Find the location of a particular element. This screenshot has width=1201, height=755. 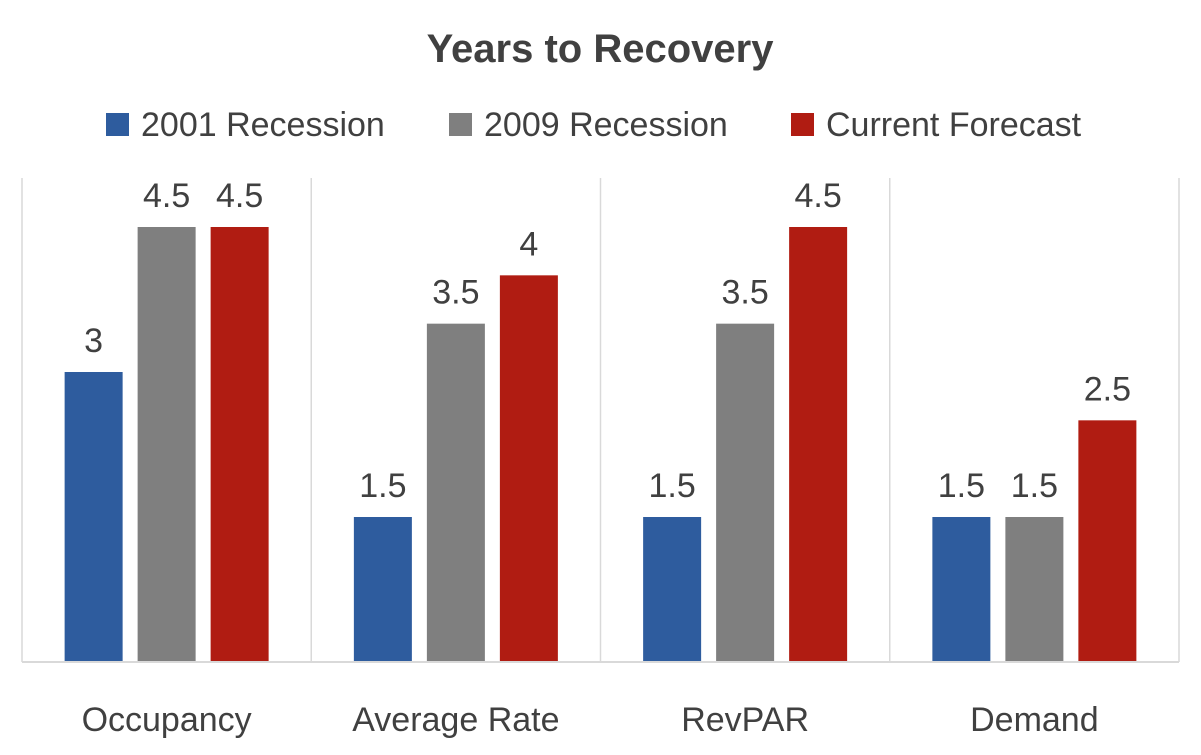

legend-label: 2009 Recession is located at coordinates (606, 125).